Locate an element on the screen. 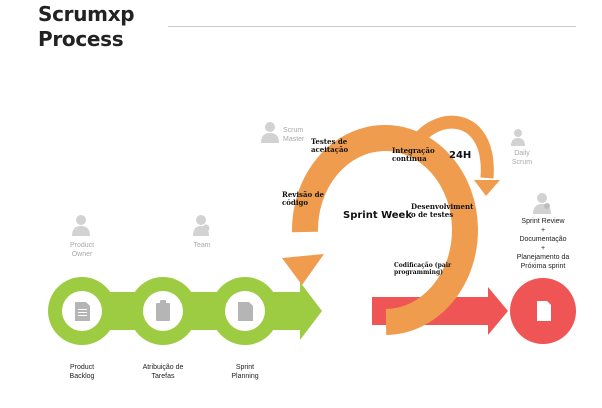 Image resolution: width=602 pixels, height=408 pixels. page-title: Scrumxp Process is located at coordinates (86, 27).